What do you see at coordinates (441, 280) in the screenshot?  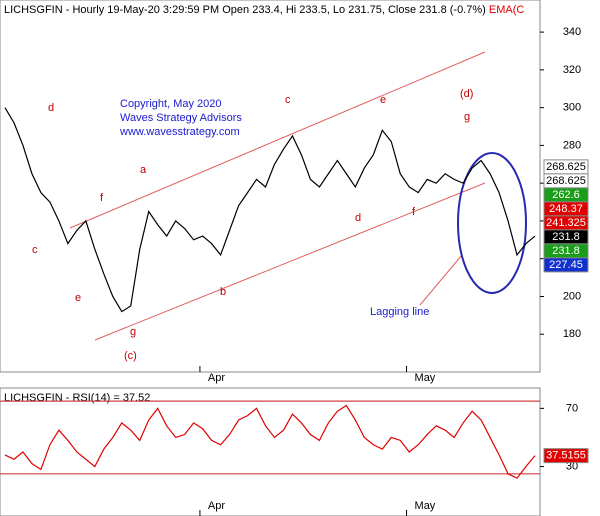 I see `pointer-line` at bounding box center [441, 280].